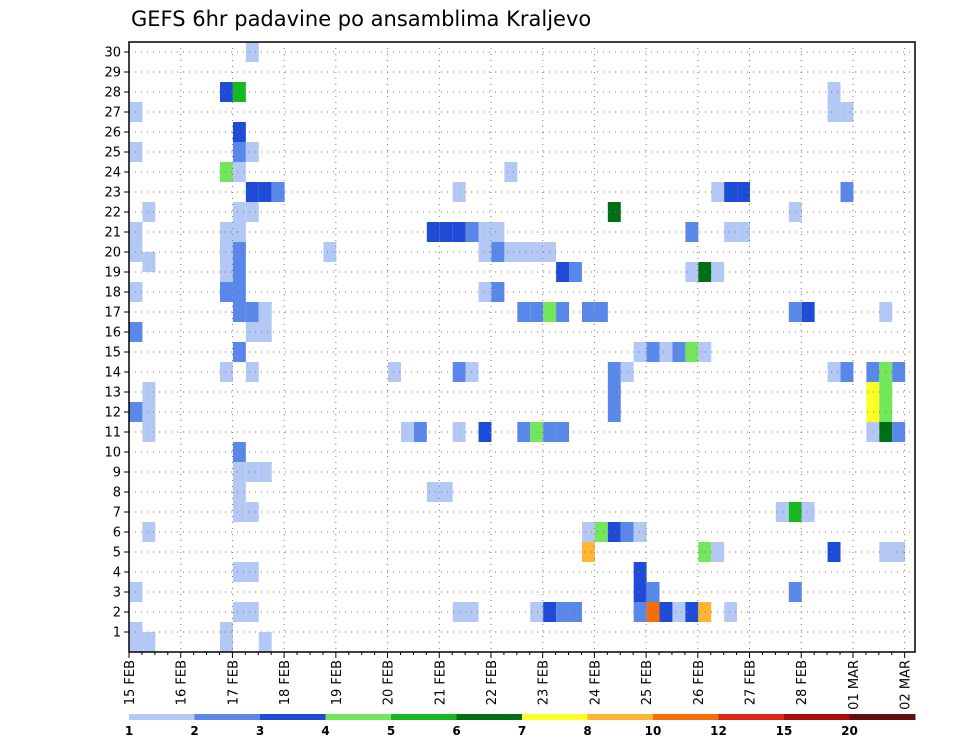 The height and width of the screenshot is (742, 960). I want to click on x-tick-label: 20 FEB, so click(389, 682).